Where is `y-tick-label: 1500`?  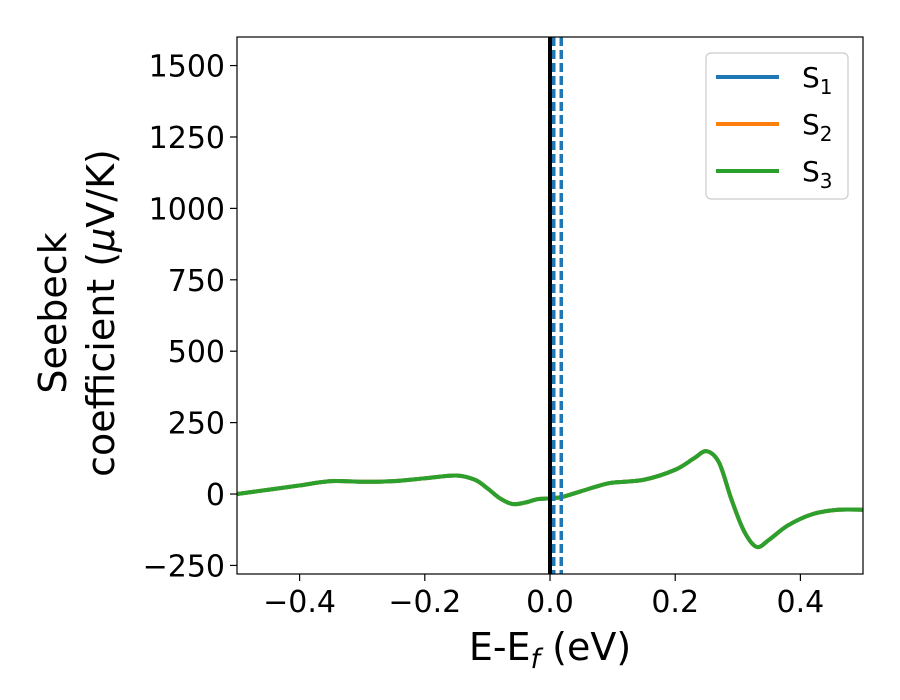
y-tick-label: 1500 is located at coordinates (187, 67).